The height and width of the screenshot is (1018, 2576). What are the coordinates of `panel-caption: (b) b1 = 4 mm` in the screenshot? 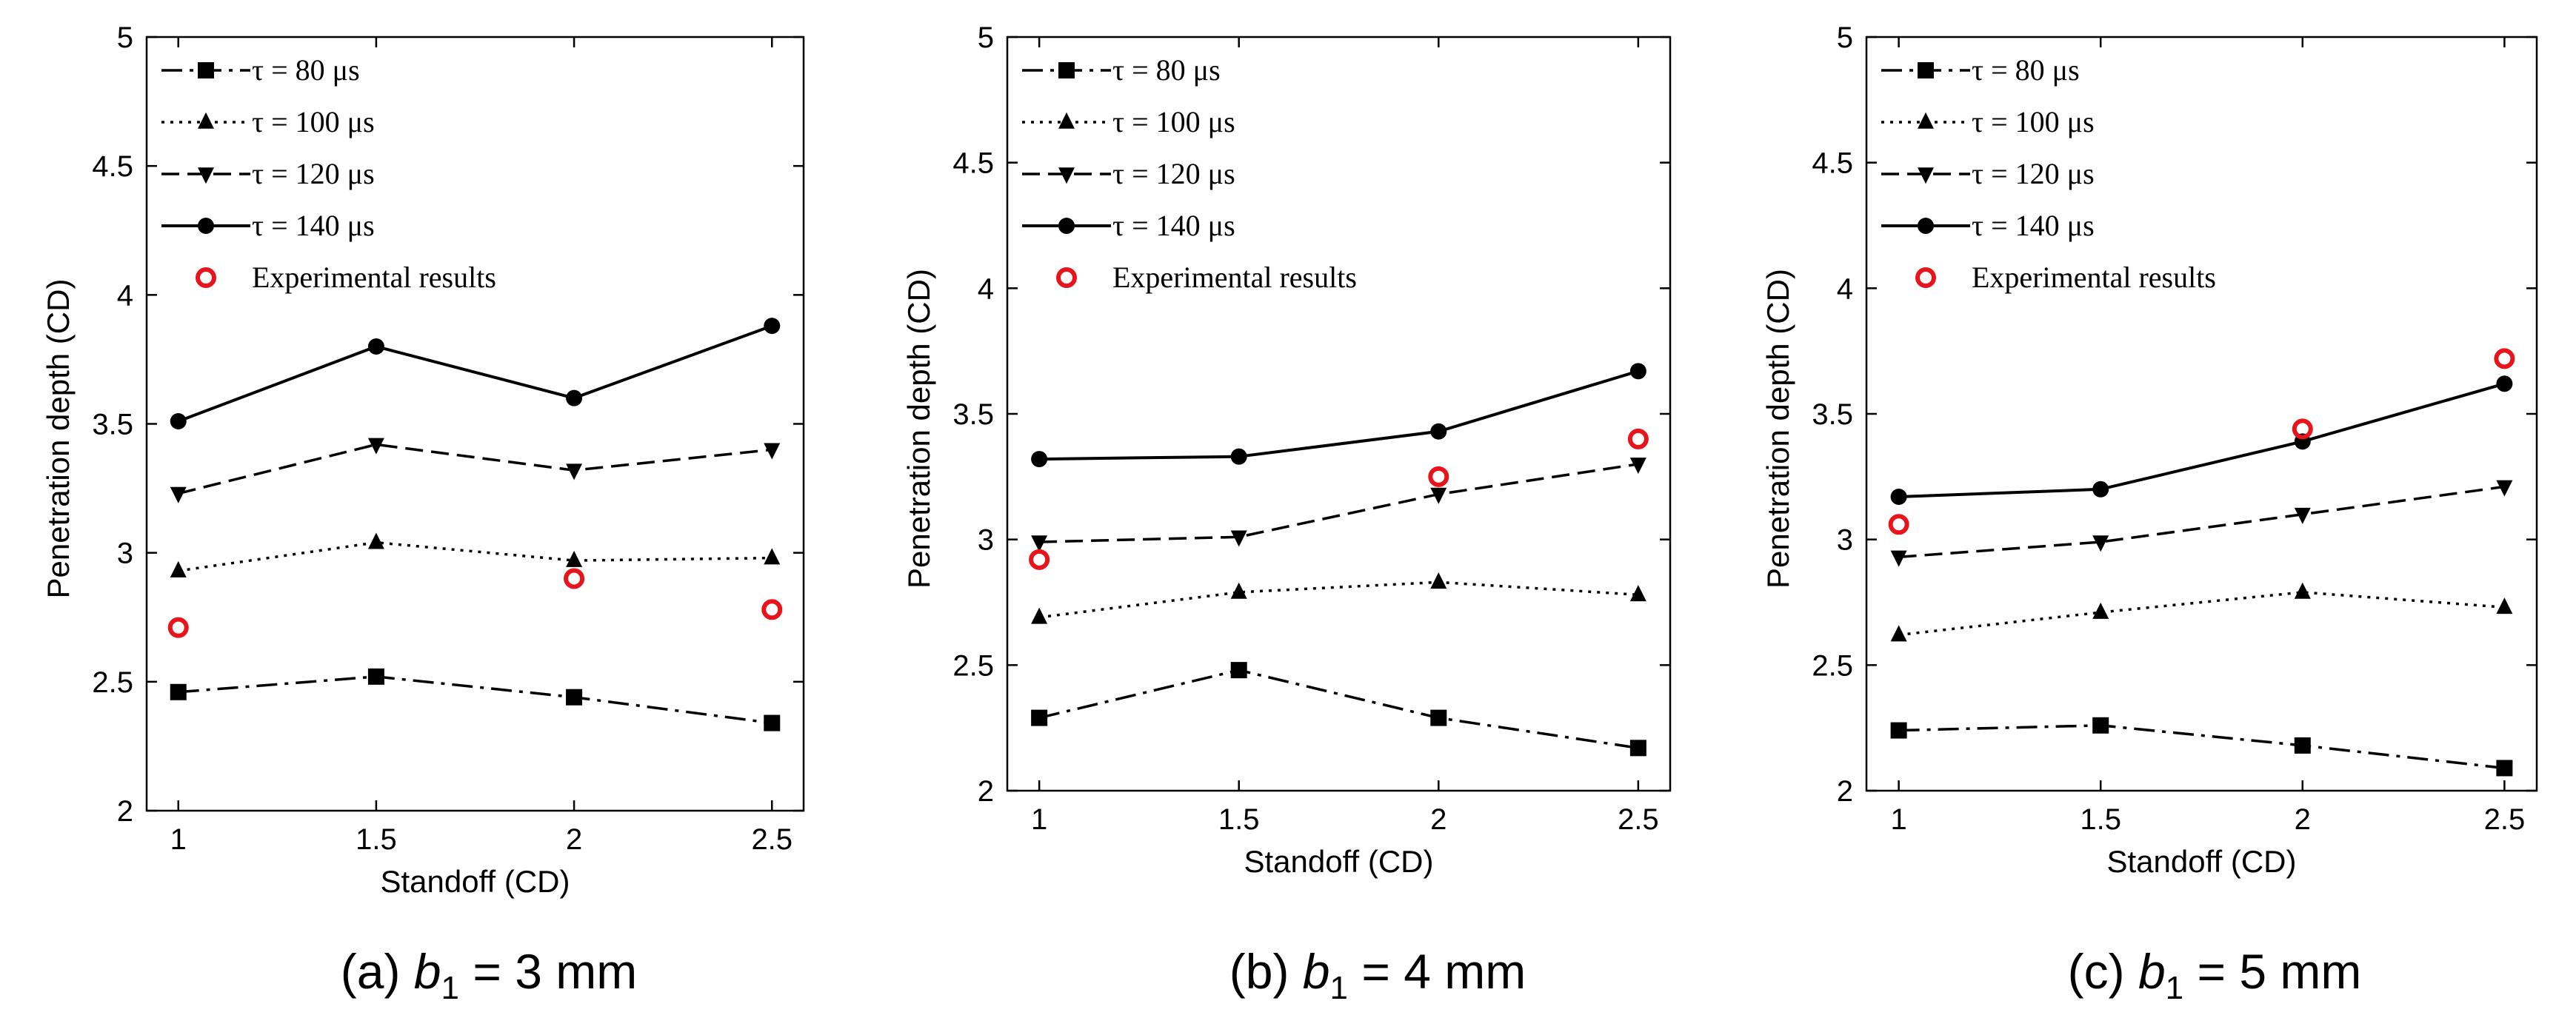 It's located at (1377, 975).